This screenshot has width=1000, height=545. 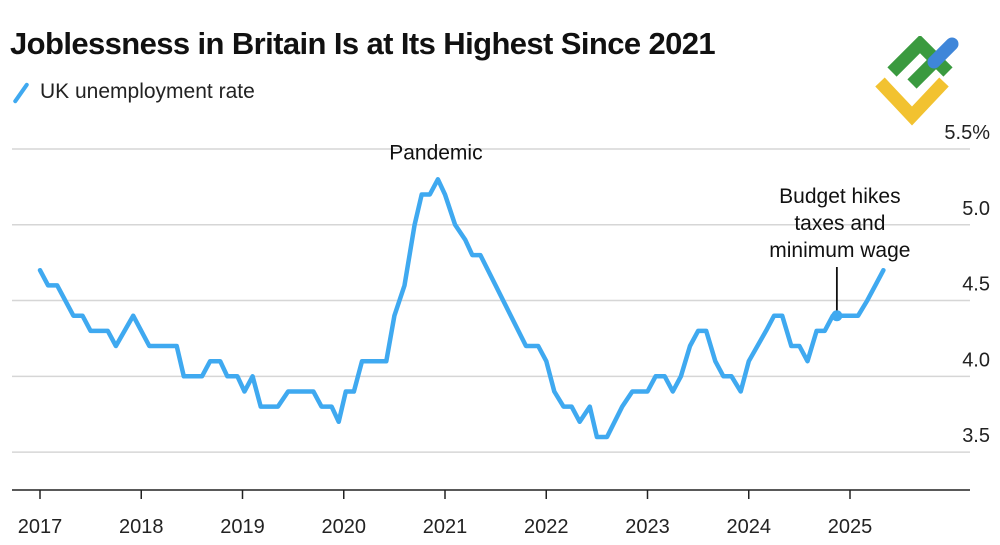 What do you see at coordinates (976, 285) in the screenshot?
I see `y-tick-label: 4.5` at bounding box center [976, 285].